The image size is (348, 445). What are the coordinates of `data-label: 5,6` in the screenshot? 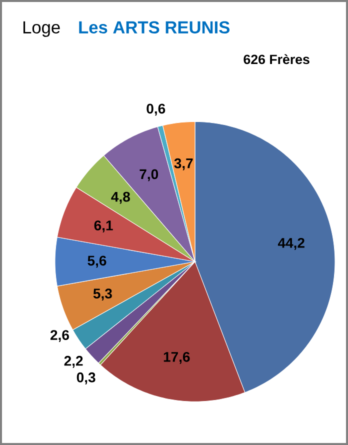 It's located at (97, 262).